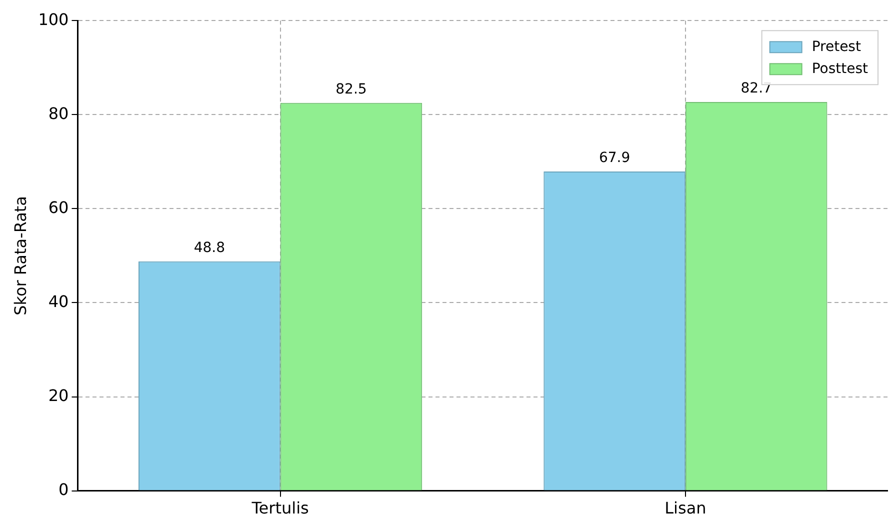  Describe the element at coordinates (756, 88) in the screenshot. I see `data-label: 82.7` at that location.